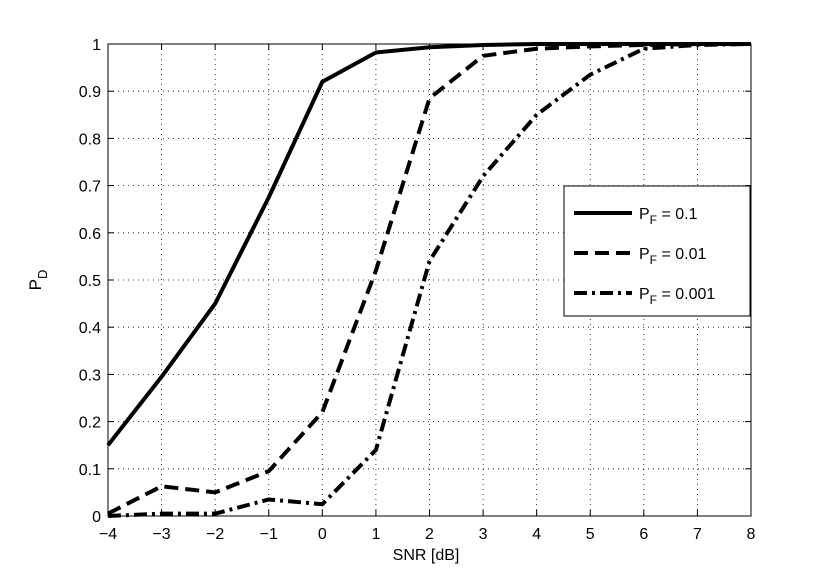  Describe the element at coordinates (375, 534) in the screenshot. I see `x-tick-label: 1` at that location.